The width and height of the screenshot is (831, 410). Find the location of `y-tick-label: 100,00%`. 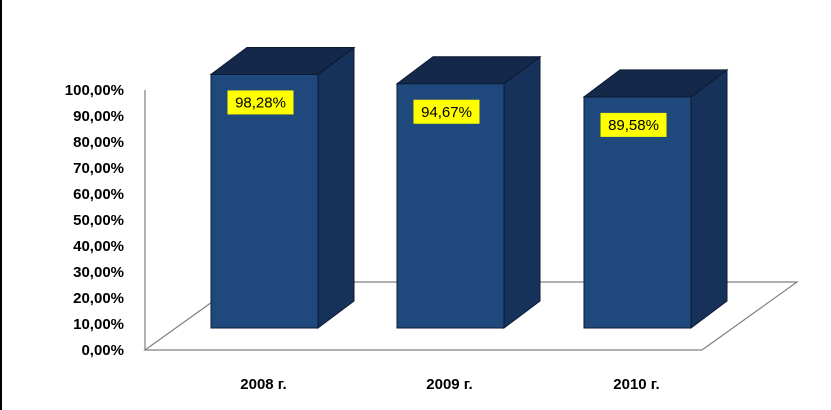

y-tick-label: 100,00% is located at coordinates (94, 90).